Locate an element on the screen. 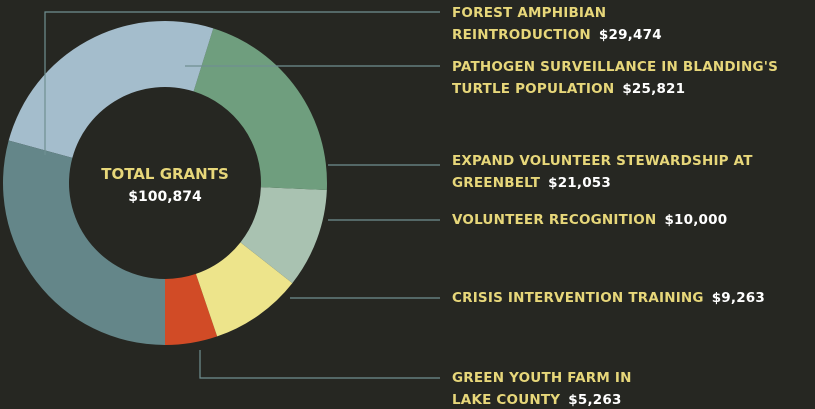 Image resolution: width=815 pixels, height=409 pixels. slice-label: FOREST AMPHIBIAN REINTRODUCTION $29,474 is located at coordinates (567, 24).